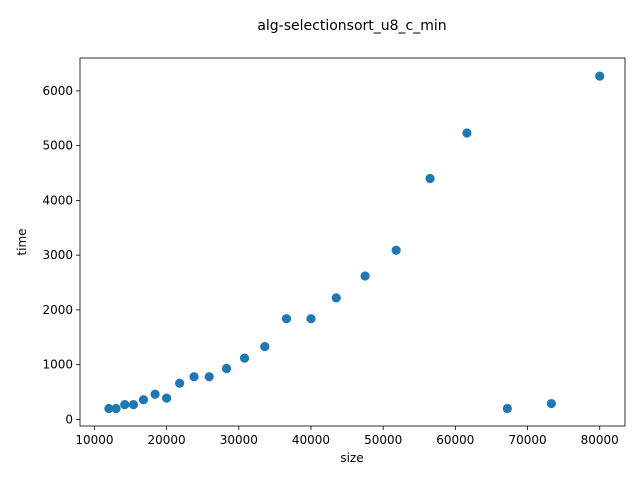 The width and height of the screenshot is (640, 480). I want to click on y-tick-label: 6000, so click(57, 91).